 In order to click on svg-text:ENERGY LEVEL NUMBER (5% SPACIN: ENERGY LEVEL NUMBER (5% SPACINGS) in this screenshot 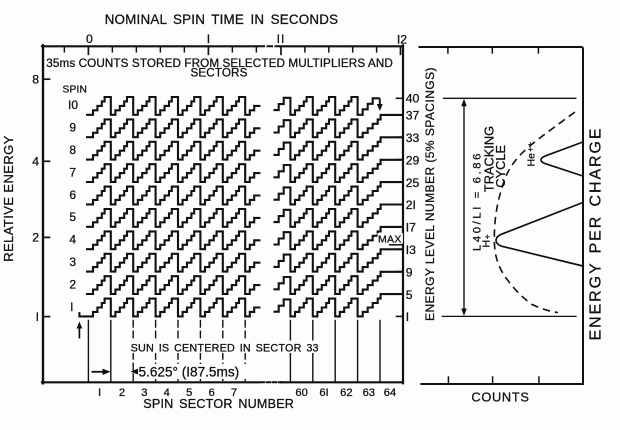, I will do `click(430, 194)`.